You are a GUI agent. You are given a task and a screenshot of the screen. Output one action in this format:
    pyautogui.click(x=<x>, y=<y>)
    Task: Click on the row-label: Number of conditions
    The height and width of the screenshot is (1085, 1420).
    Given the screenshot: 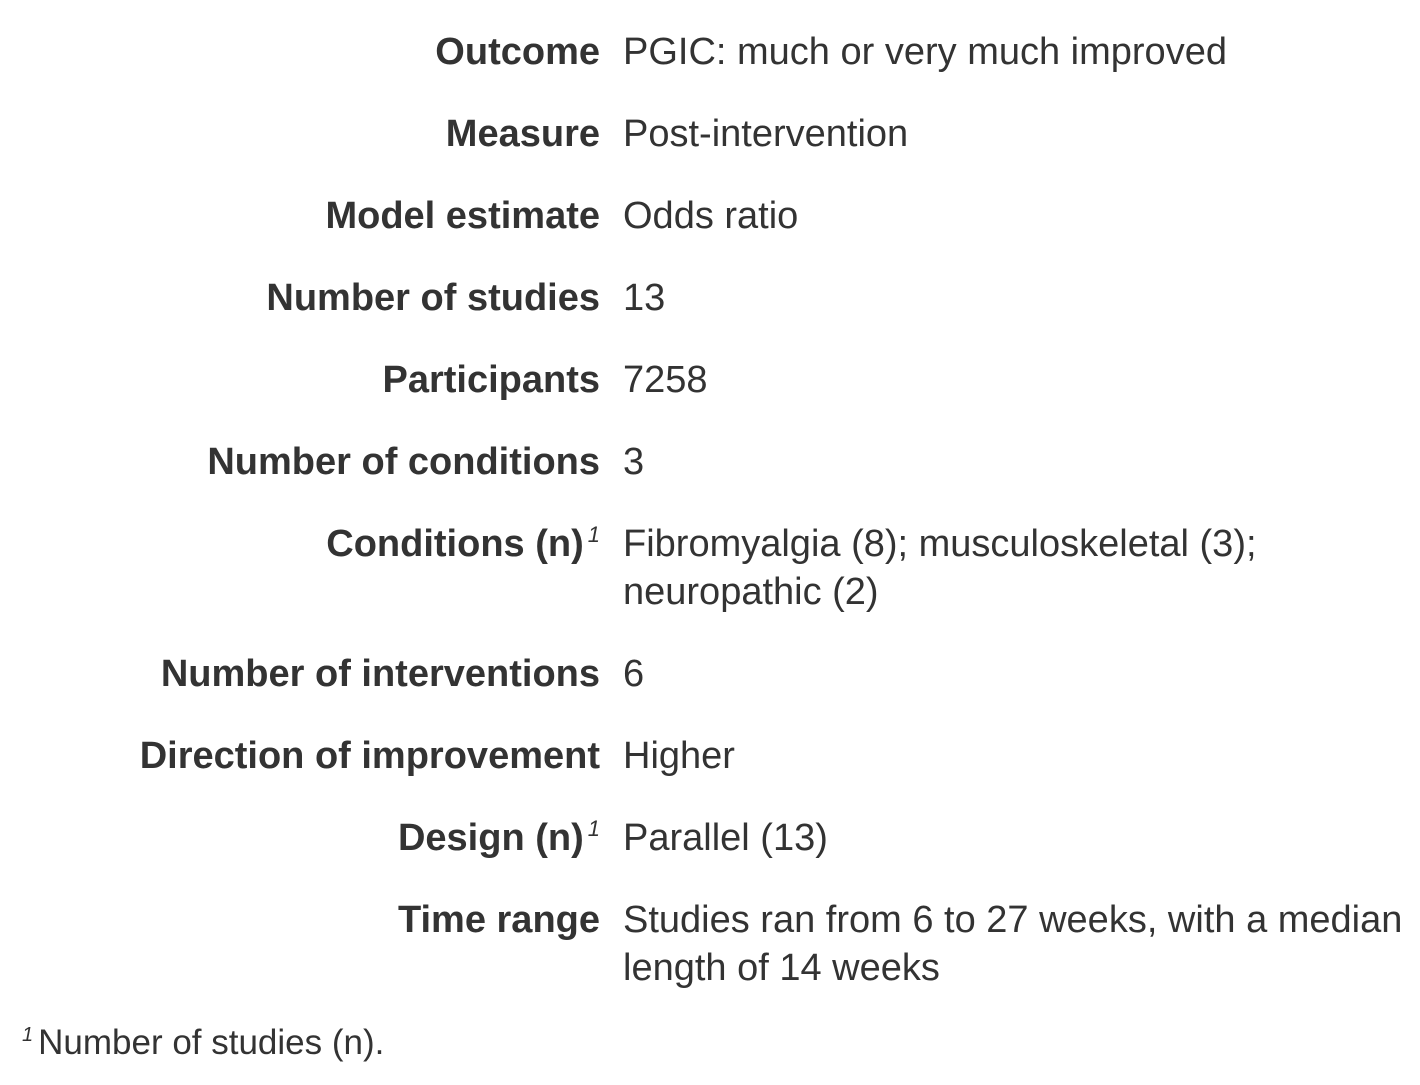 What is the action you would take?
    pyautogui.click(x=300, y=445)
    